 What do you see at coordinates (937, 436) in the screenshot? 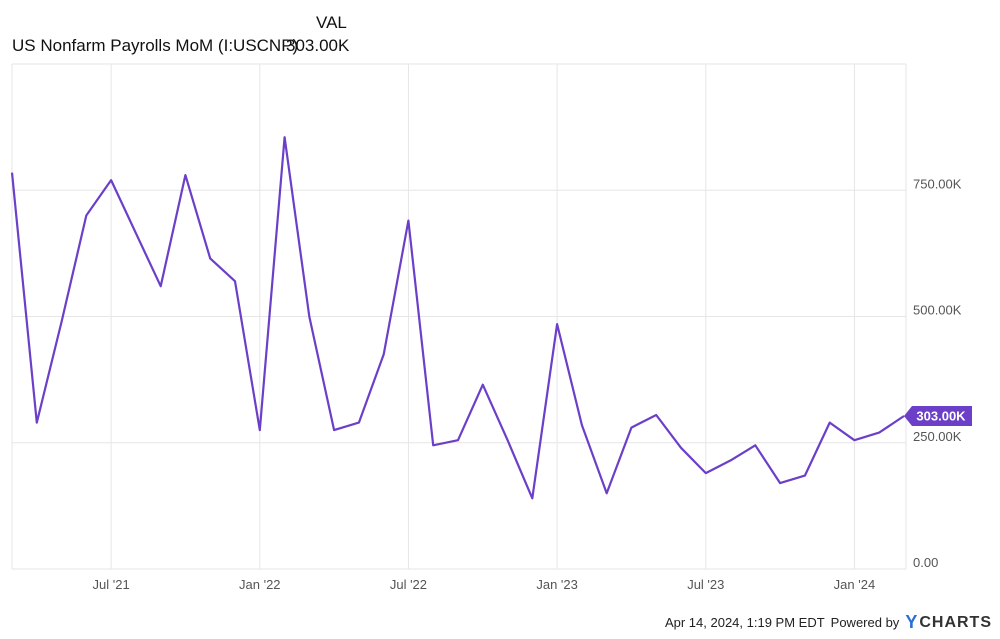
I see `y-tick-label: 250.00K` at bounding box center [937, 436].